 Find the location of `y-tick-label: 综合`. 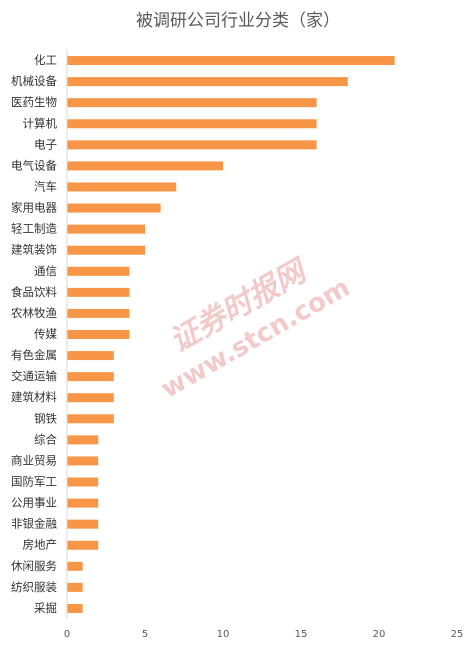

y-tick-label: 综合 is located at coordinates (45, 439).